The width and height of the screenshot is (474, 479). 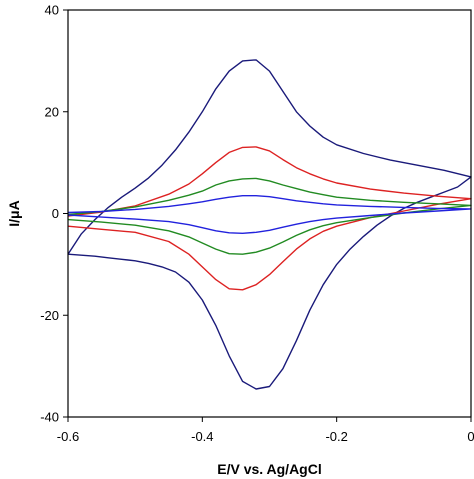 I want to click on y-tick-label: -40, so click(x=49, y=417).